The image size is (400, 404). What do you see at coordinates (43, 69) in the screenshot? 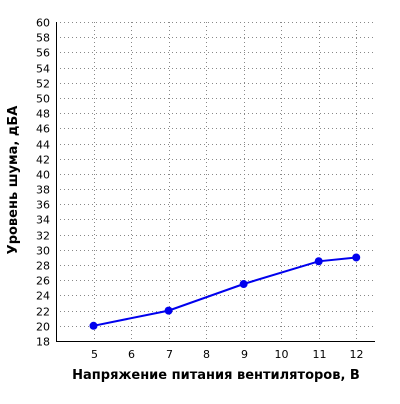
I see `y-tick-label: 54` at bounding box center [43, 69].